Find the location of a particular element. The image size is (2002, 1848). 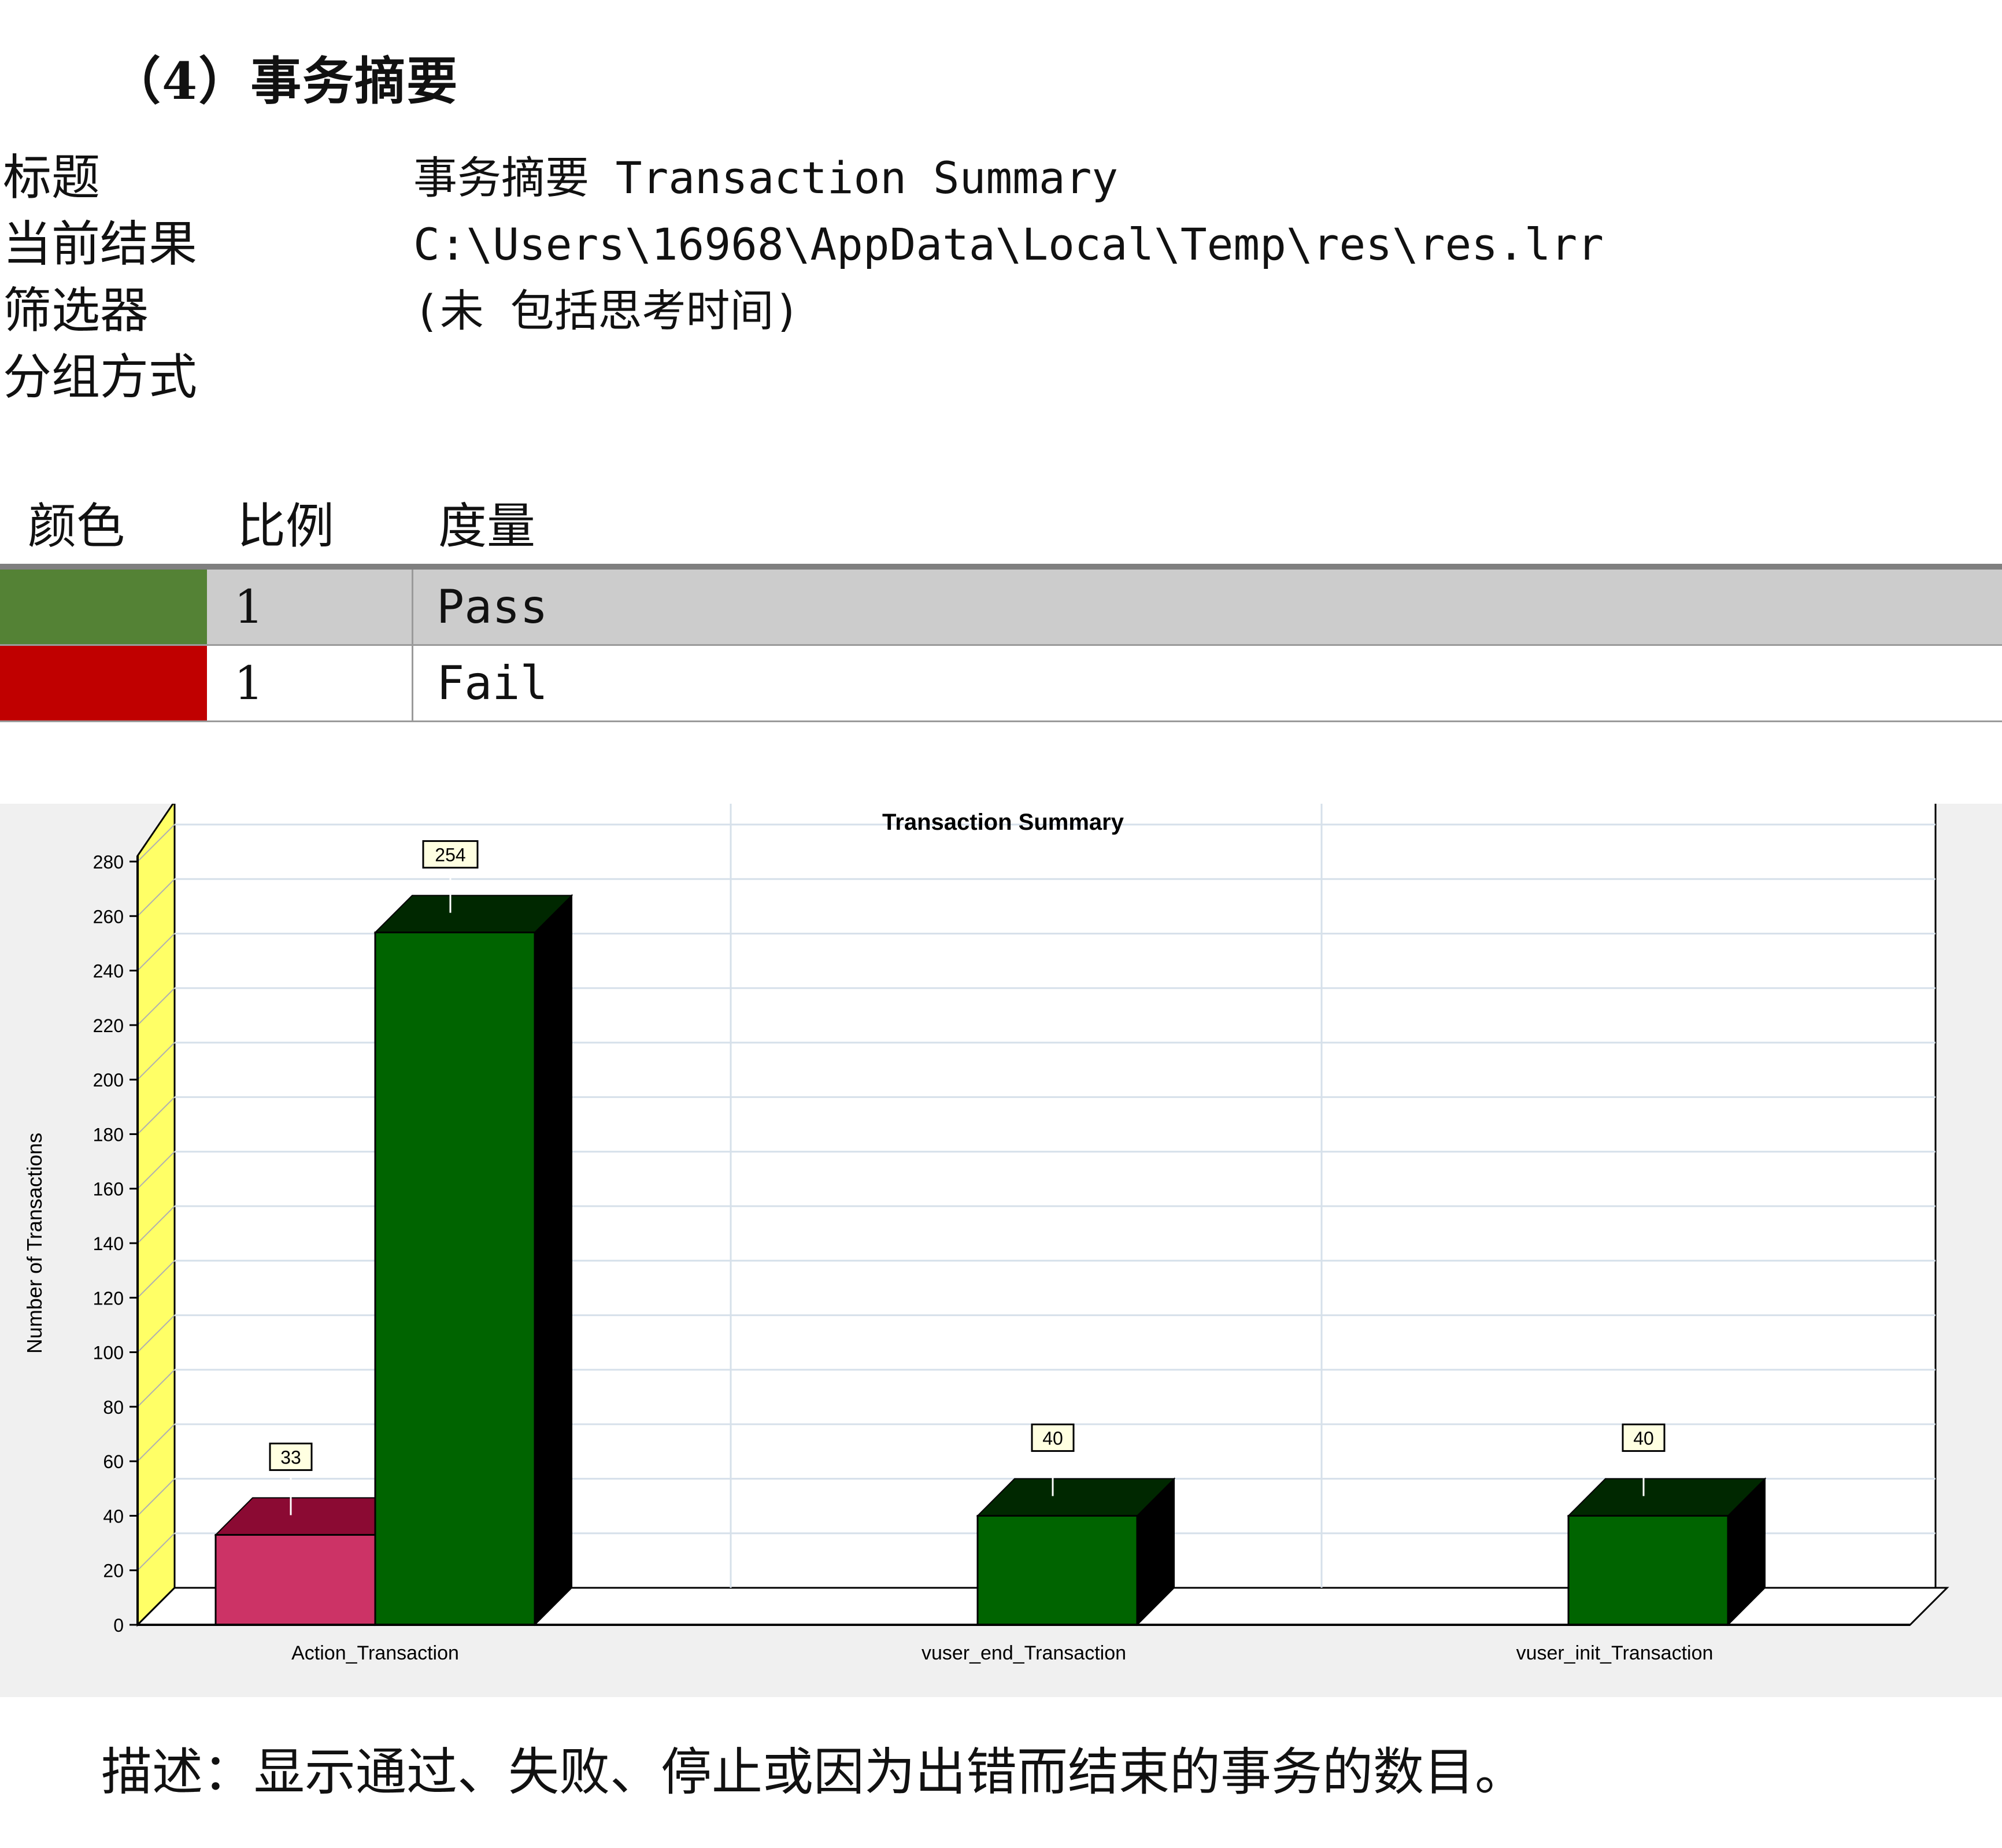

chart-y-tick-label: 260 is located at coordinates (108, 916).